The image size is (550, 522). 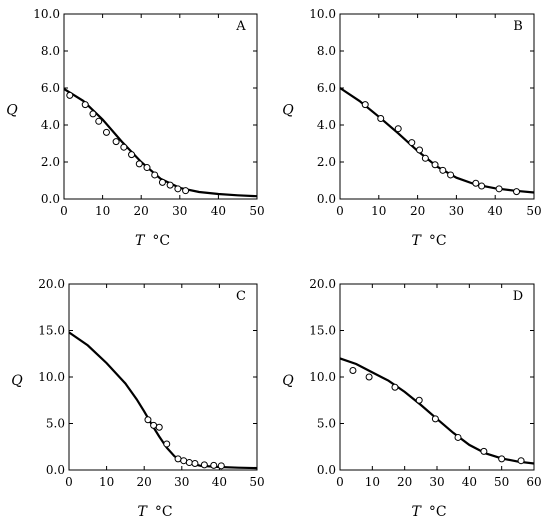 What do you see at coordinates (241, 296) in the screenshot?
I see `panel-letter: C` at bounding box center [241, 296].